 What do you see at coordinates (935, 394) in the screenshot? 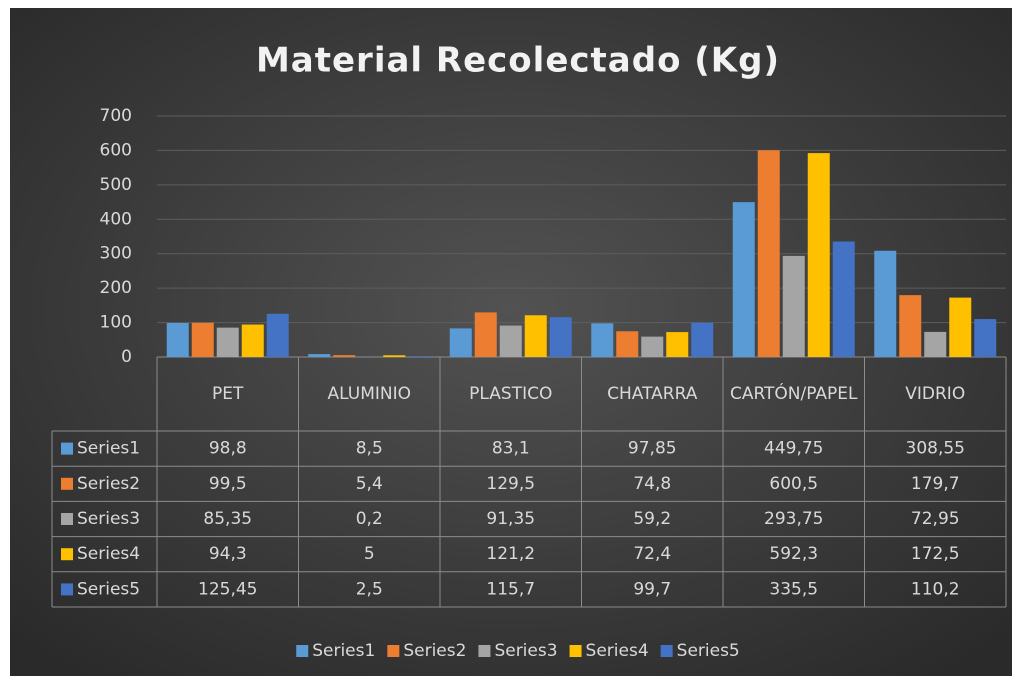
I see `x-tick-label: VIDRIO` at bounding box center [935, 394].